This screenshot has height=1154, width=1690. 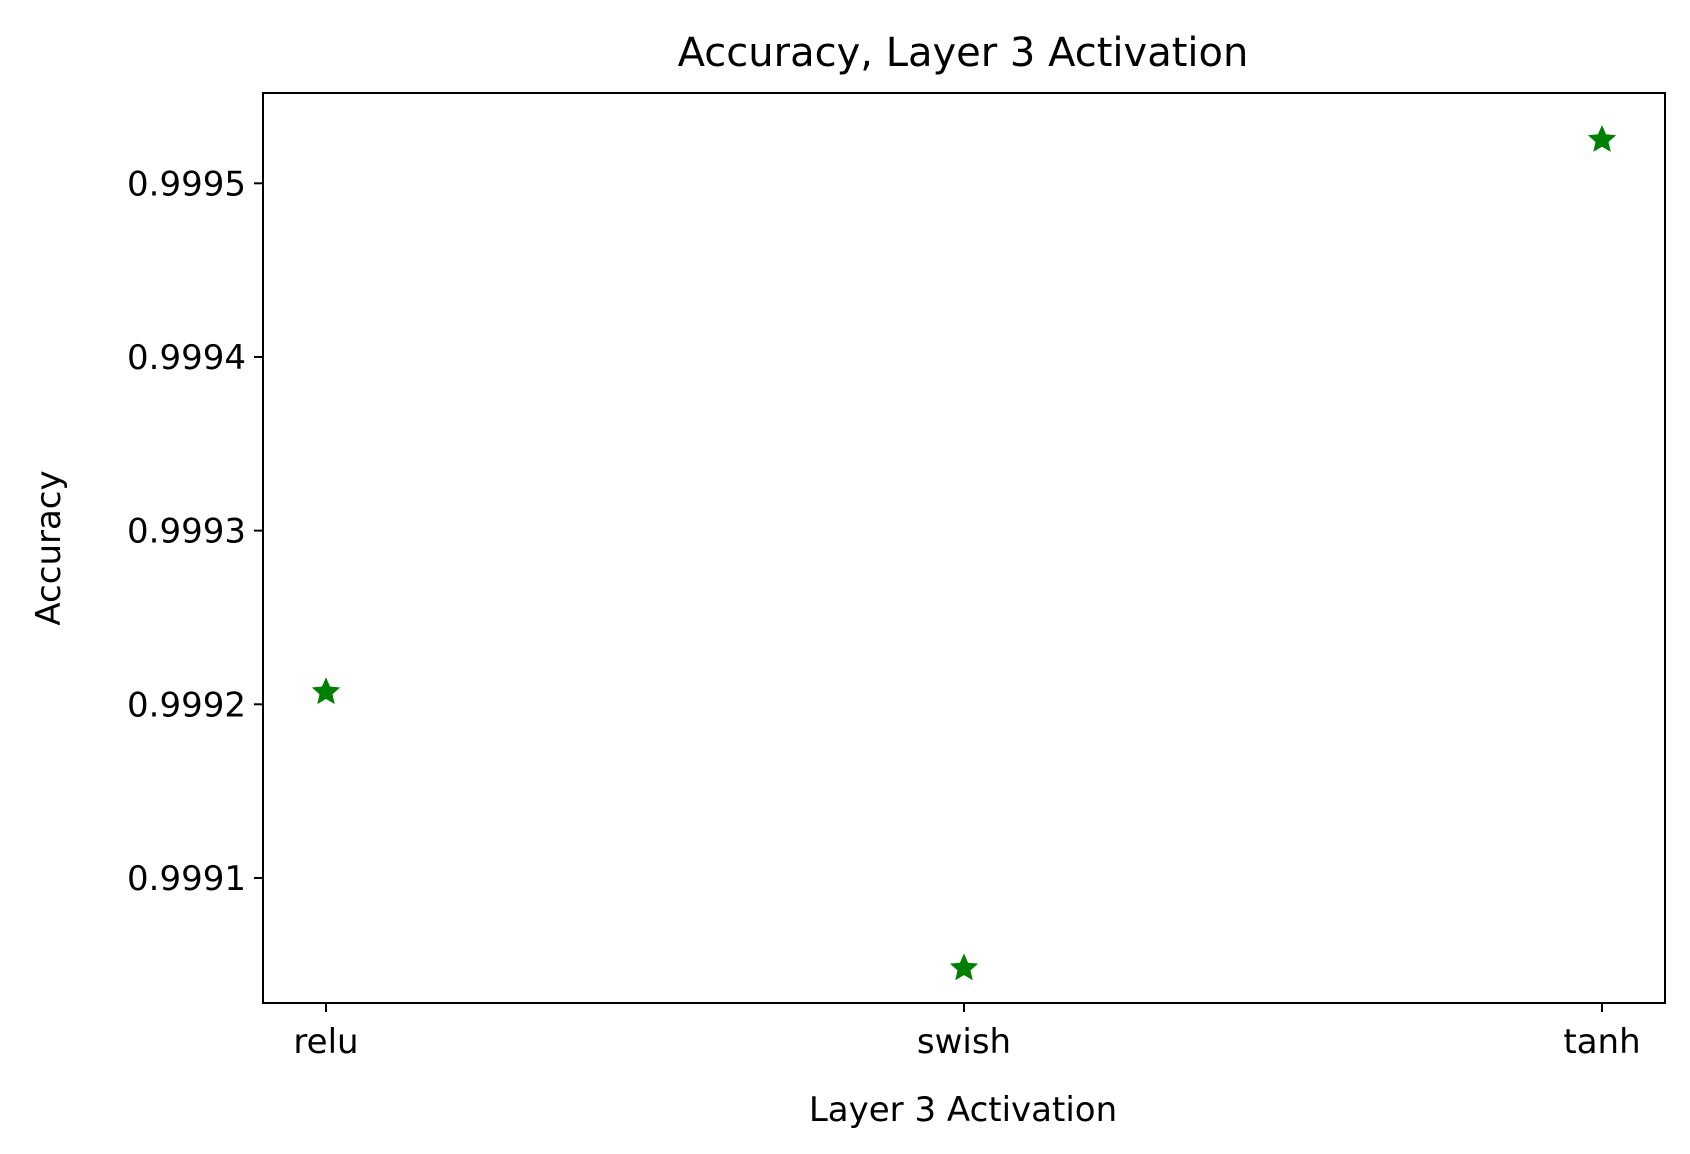 I want to click on x-axis: relu swish tanh, so click(x=967, y=1032).